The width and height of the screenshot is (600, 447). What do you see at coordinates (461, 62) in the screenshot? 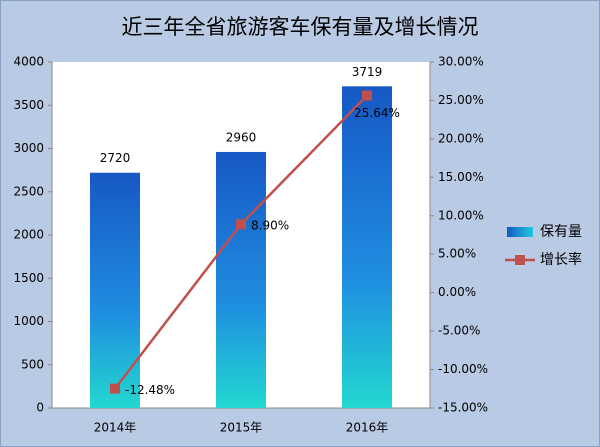
I see `y2-tick-label: 30.00%` at bounding box center [461, 62].